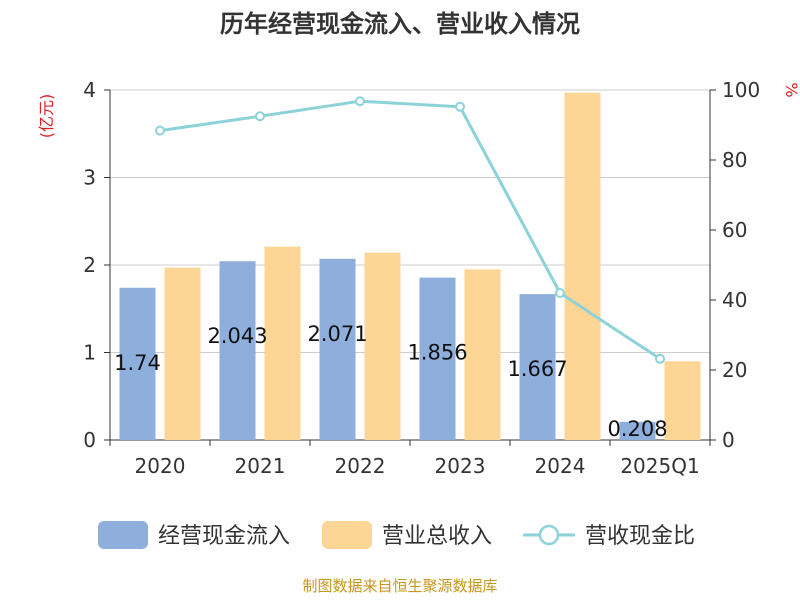 Image resolution: width=800 pixels, height=604 pixels. What do you see at coordinates (237, 336) in the screenshot?
I see `data-label: 2.043` at bounding box center [237, 336].